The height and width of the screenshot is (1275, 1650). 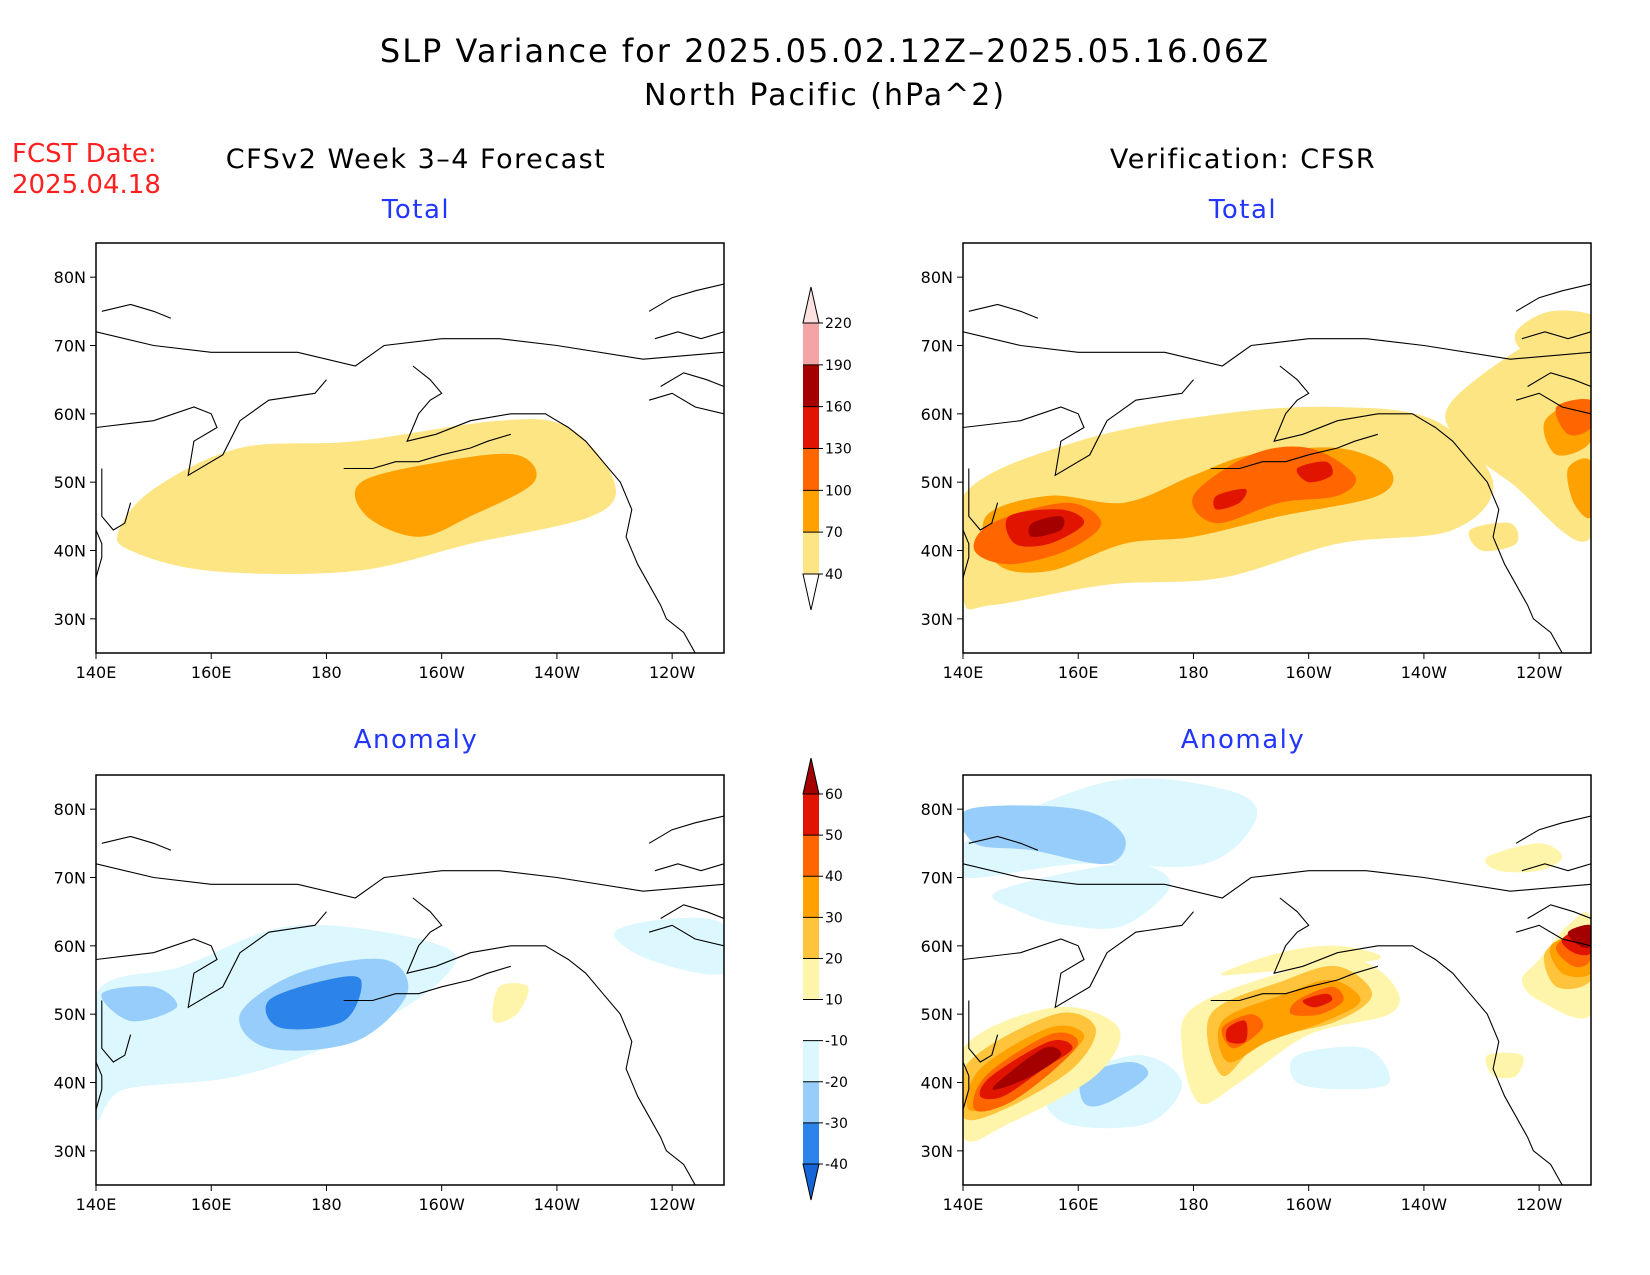 What do you see at coordinates (836, 1124) in the screenshot?
I see `colorbar-label: -30` at bounding box center [836, 1124].